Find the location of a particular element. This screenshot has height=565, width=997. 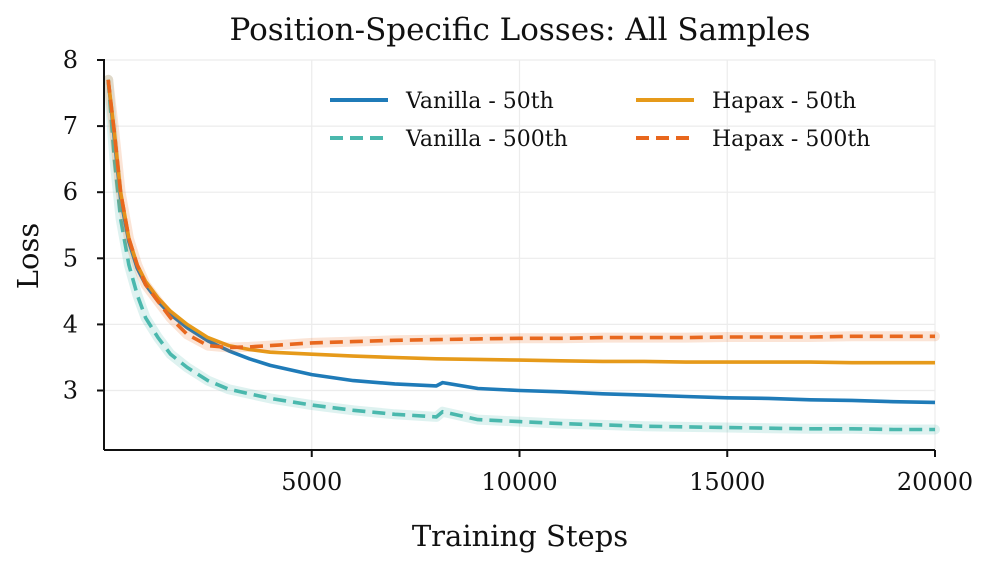

chart-title: Position-Specific Losses: All Samples is located at coordinates (520, 30).